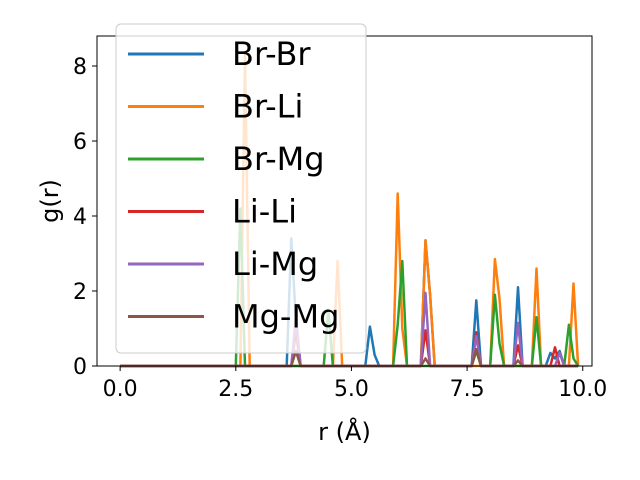 This screenshot has height=480, width=640. Describe the element at coordinates (278, 159) in the screenshot. I see `legend-label-br-mg: Br-Mg` at that location.